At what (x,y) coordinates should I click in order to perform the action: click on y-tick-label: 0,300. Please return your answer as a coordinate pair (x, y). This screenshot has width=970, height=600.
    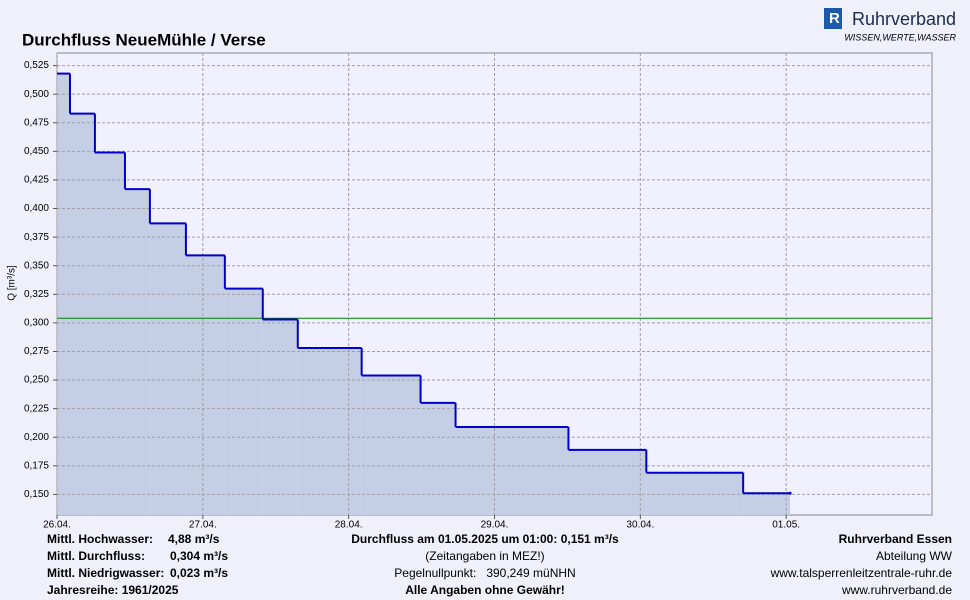
    Looking at the image, I should click on (36, 323).